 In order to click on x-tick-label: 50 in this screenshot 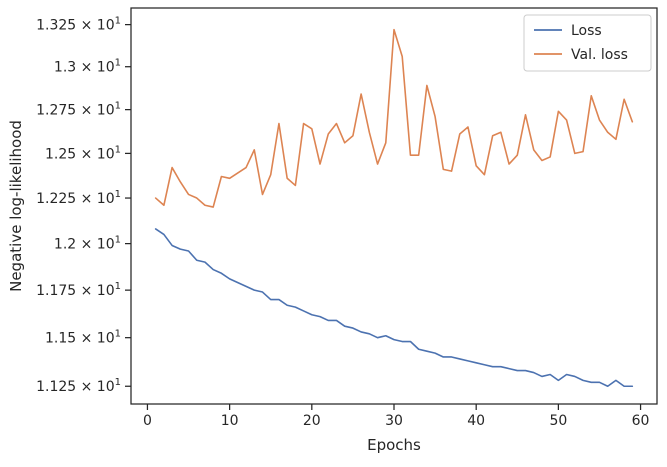, I will do `click(558, 421)`.